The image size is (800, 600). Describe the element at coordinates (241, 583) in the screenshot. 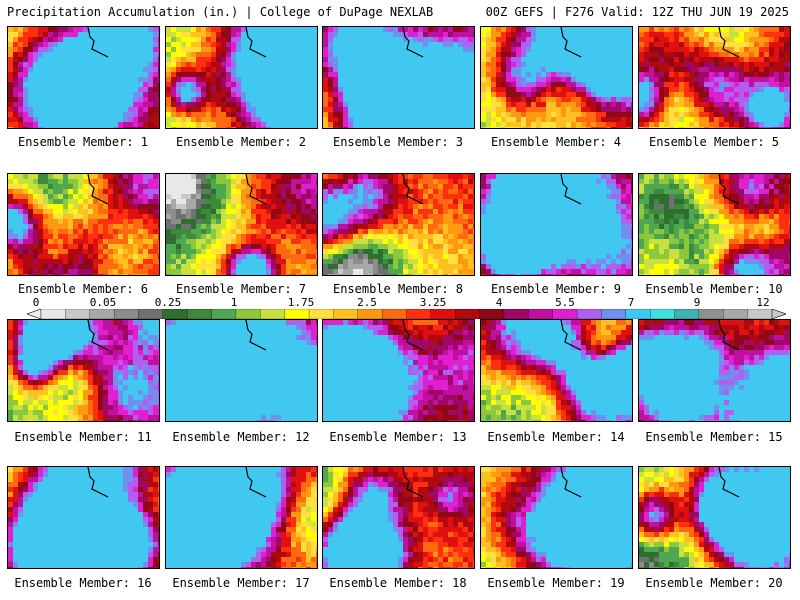

I see `ensemble-member-label: Ensemble Member: 17` at that location.